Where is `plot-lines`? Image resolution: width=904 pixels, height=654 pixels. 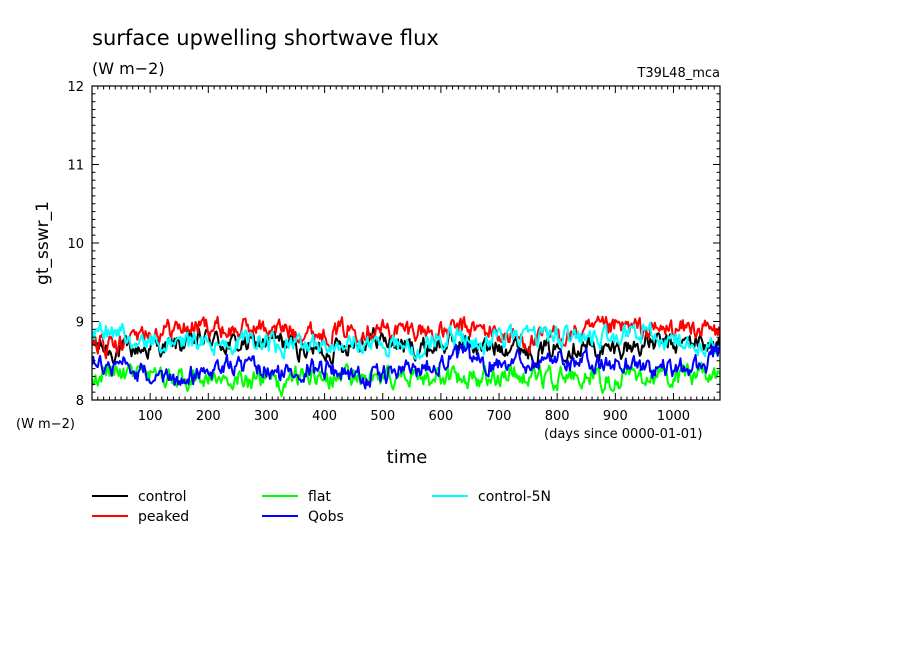 plot-lines is located at coordinates (406, 356).